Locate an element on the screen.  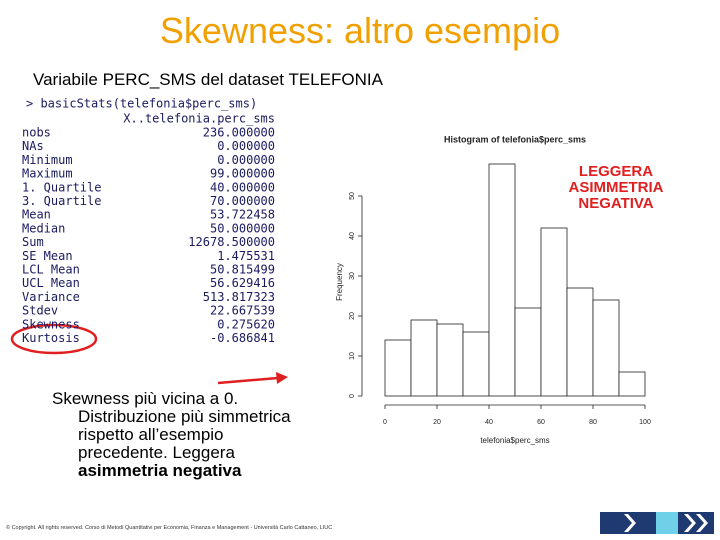
x-tick-label: 20 is located at coordinates (437, 422).